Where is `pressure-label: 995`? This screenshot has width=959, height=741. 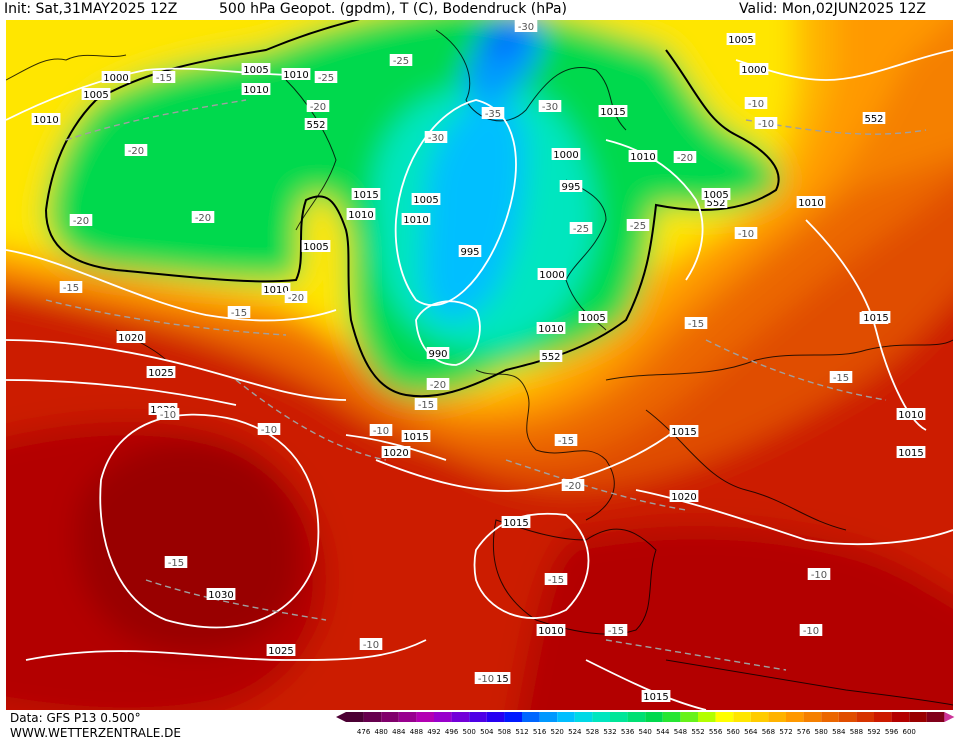
pressure-label: 995 is located at coordinates (570, 187).